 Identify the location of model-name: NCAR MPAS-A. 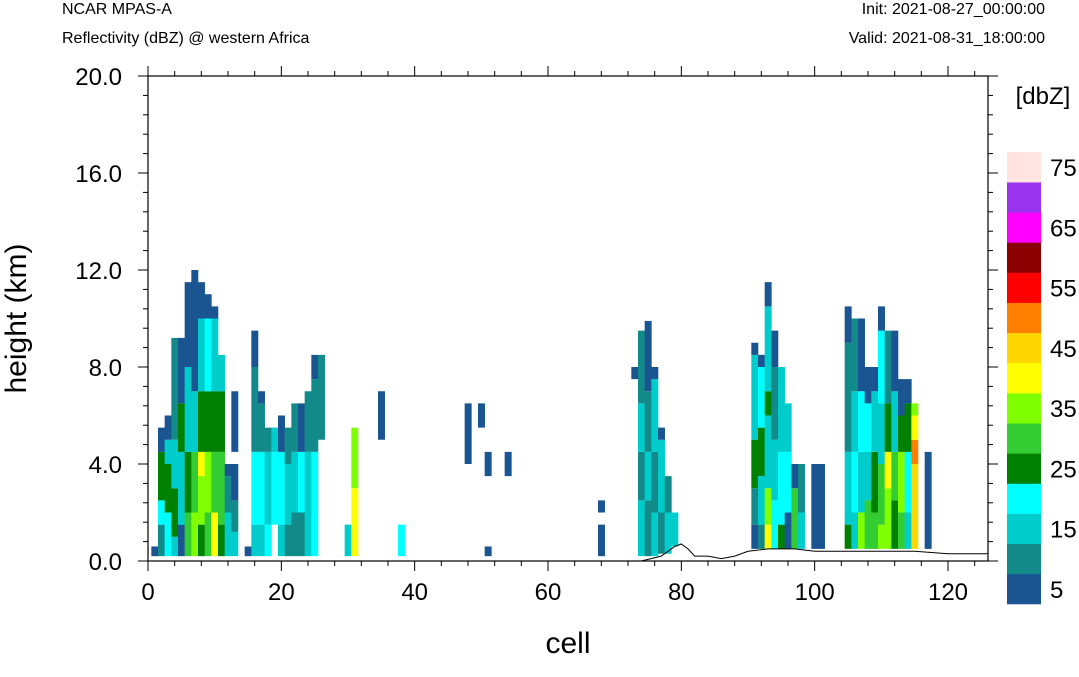
(117, 9).